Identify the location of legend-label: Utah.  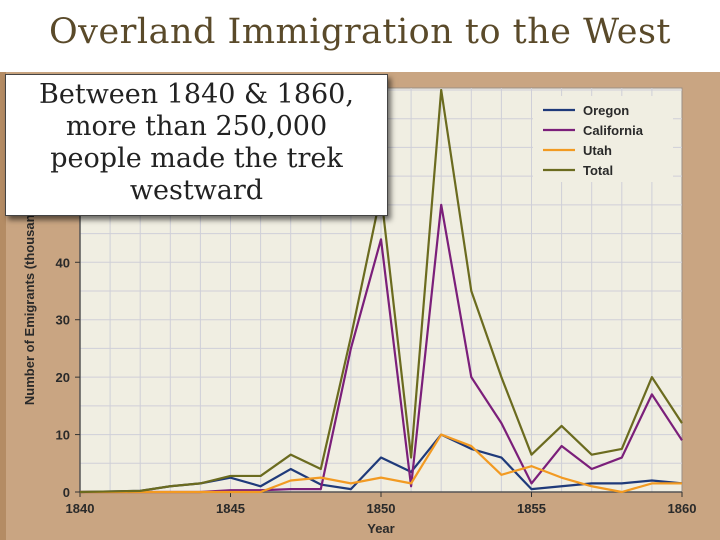
(597, 150).